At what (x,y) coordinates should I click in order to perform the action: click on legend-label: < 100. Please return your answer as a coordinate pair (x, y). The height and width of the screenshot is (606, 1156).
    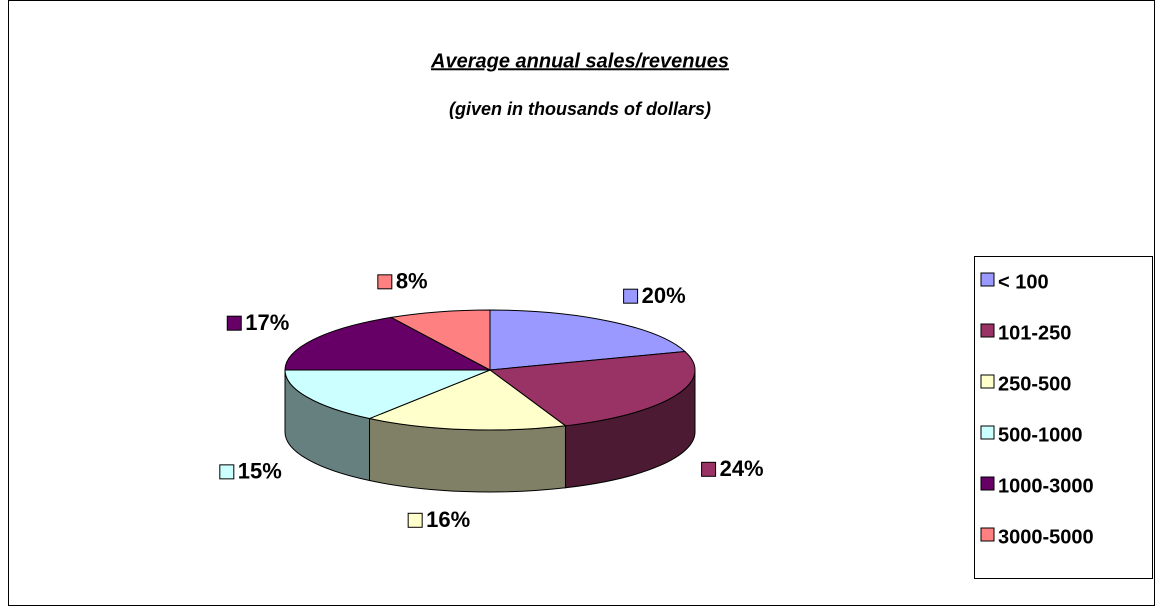
    Looking at the image, I should click on (1023, 282).